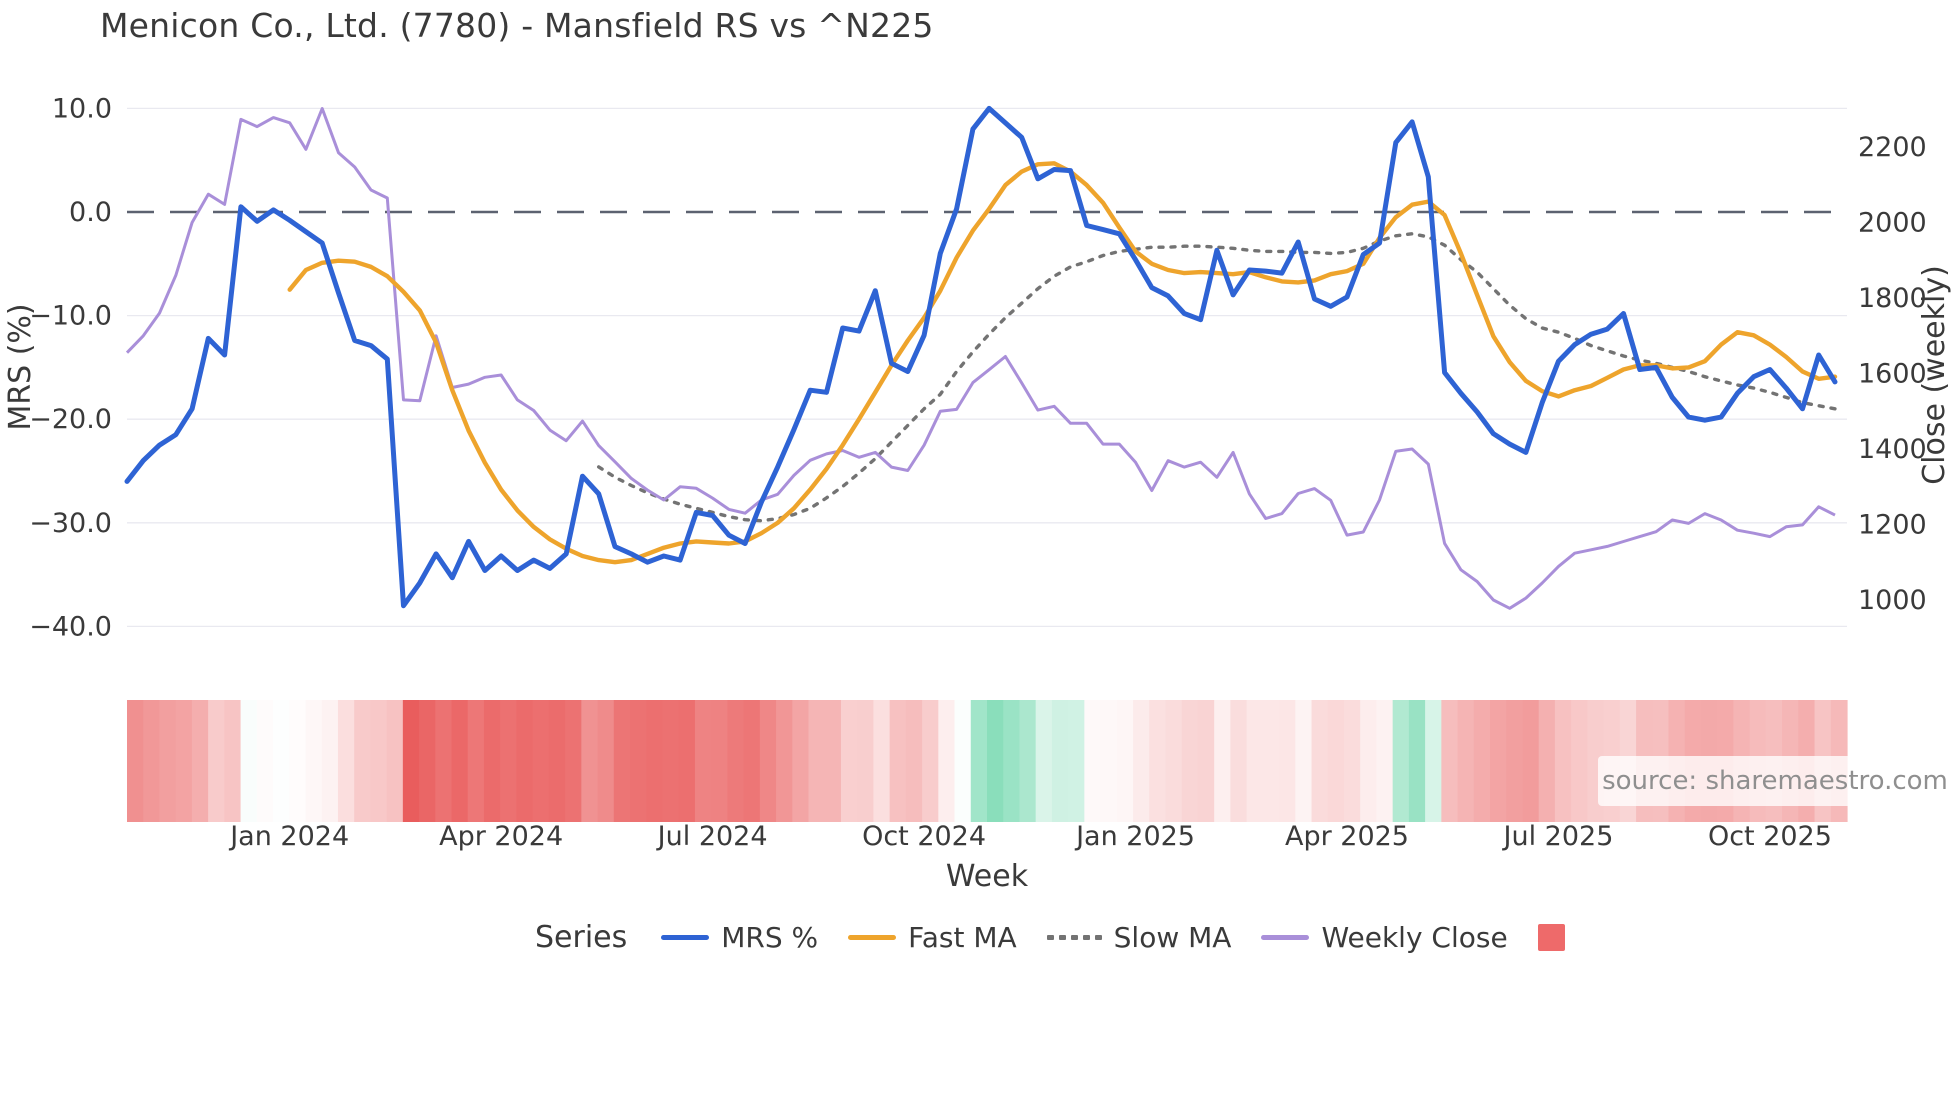 Image resolution: width=1960 pixels, height=1102 pixels. Describe the element at coordinates (1074, 937) in the screenshot. I see `slow-ma-swatch-icon` at that location.